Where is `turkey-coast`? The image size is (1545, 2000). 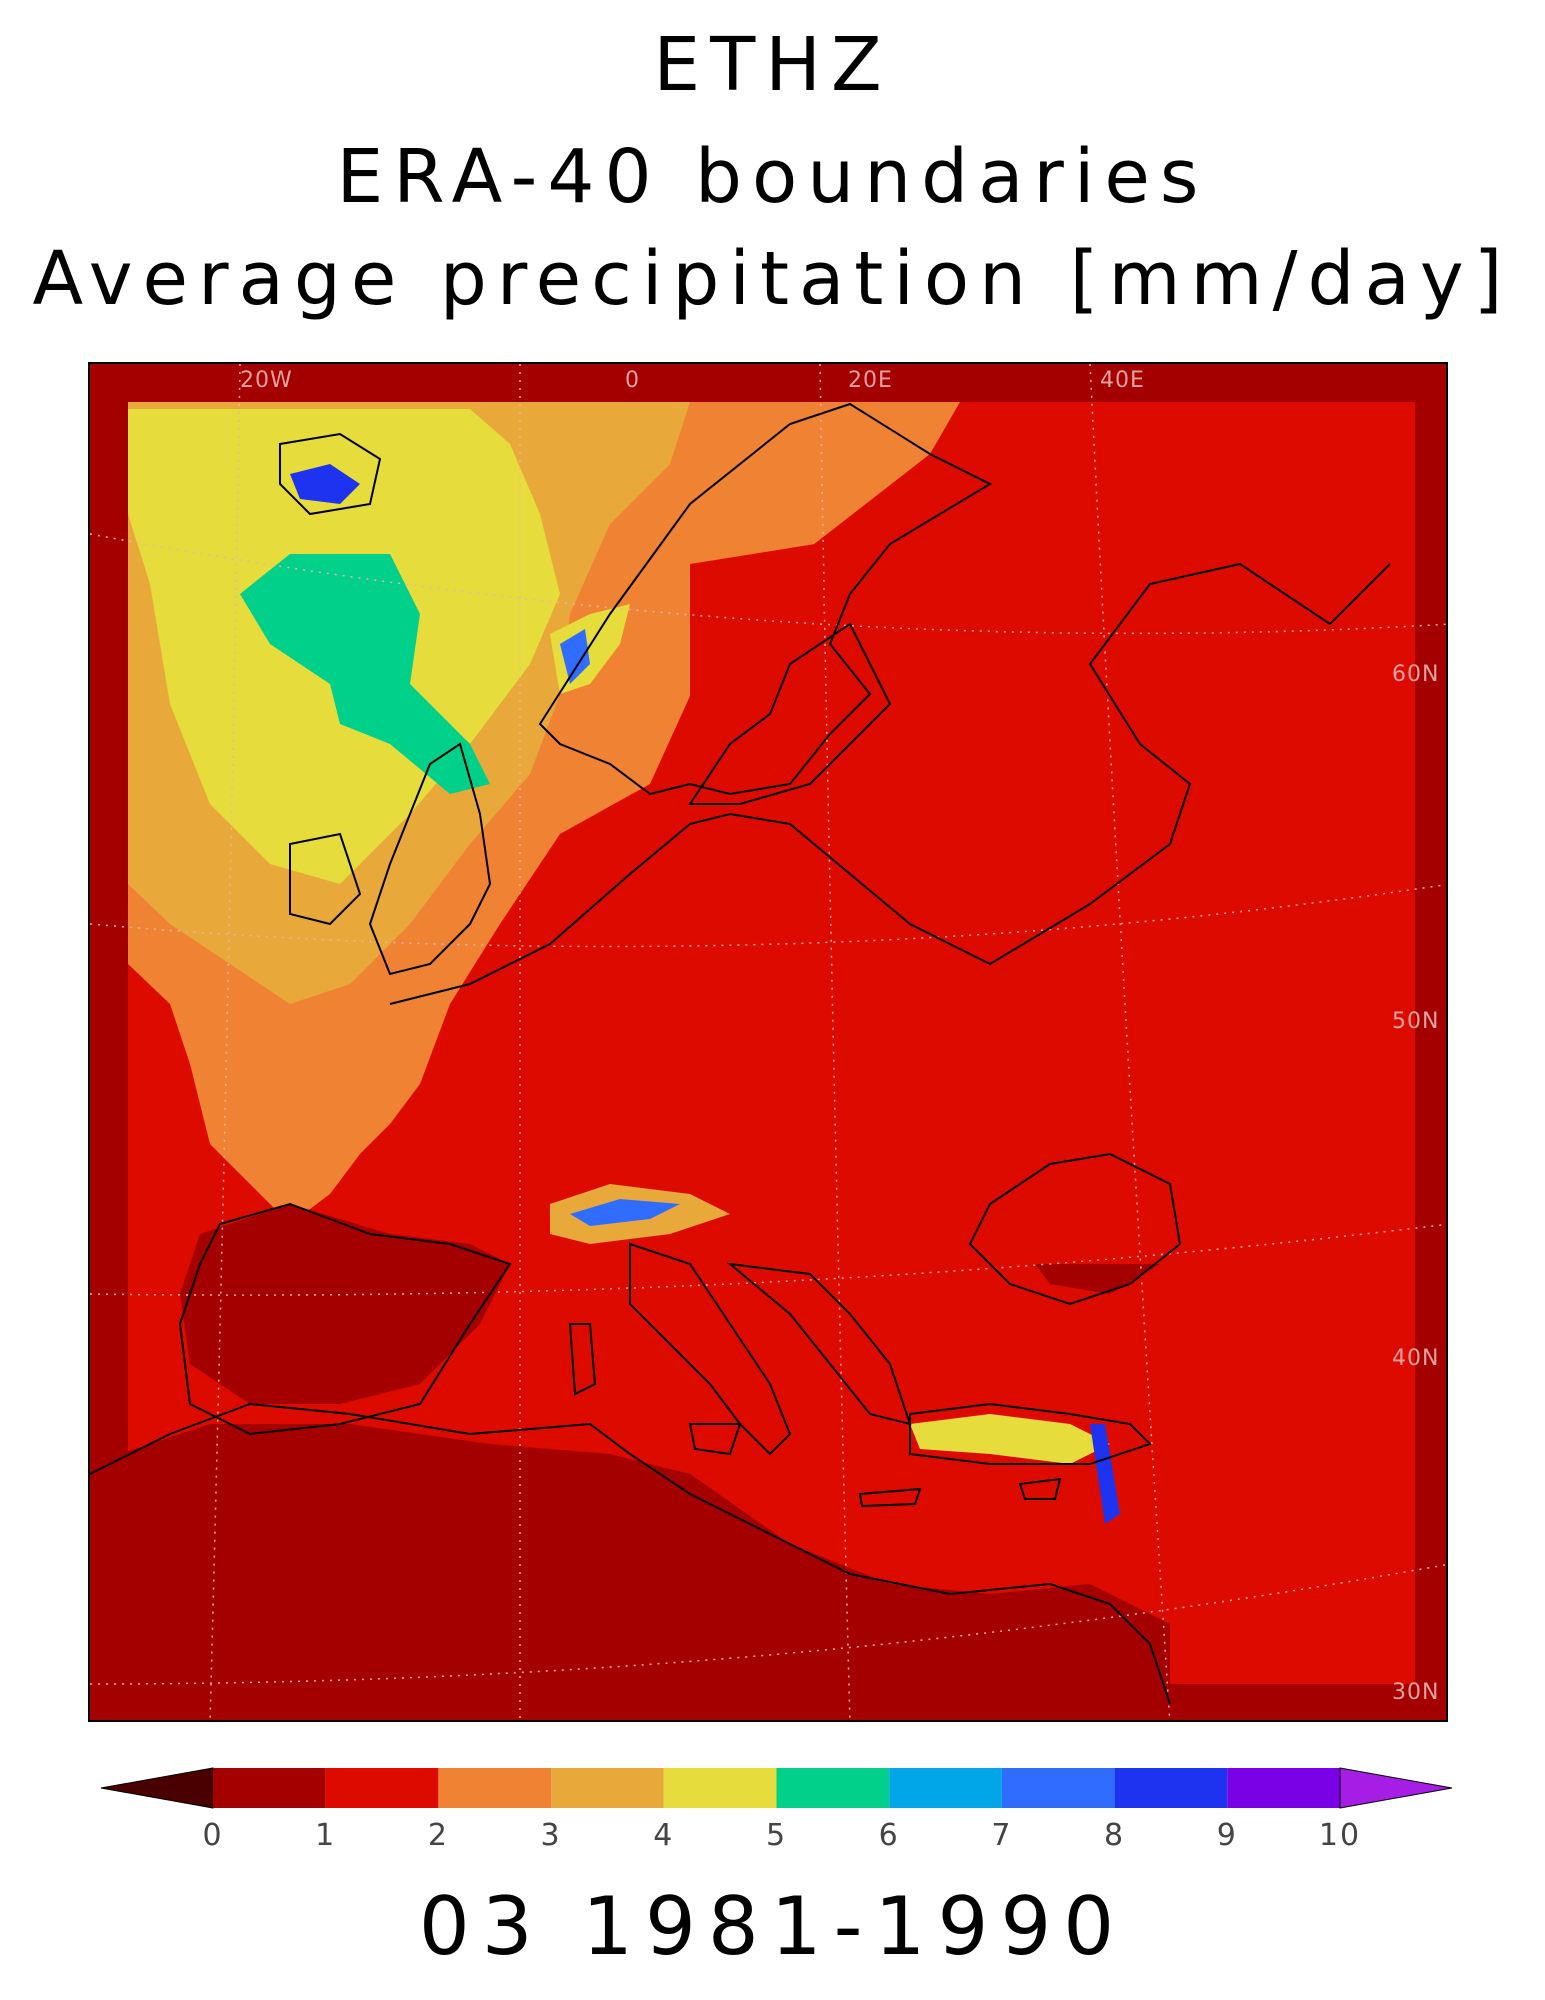
turkey-coast is located at coordinates (1030, 1433).